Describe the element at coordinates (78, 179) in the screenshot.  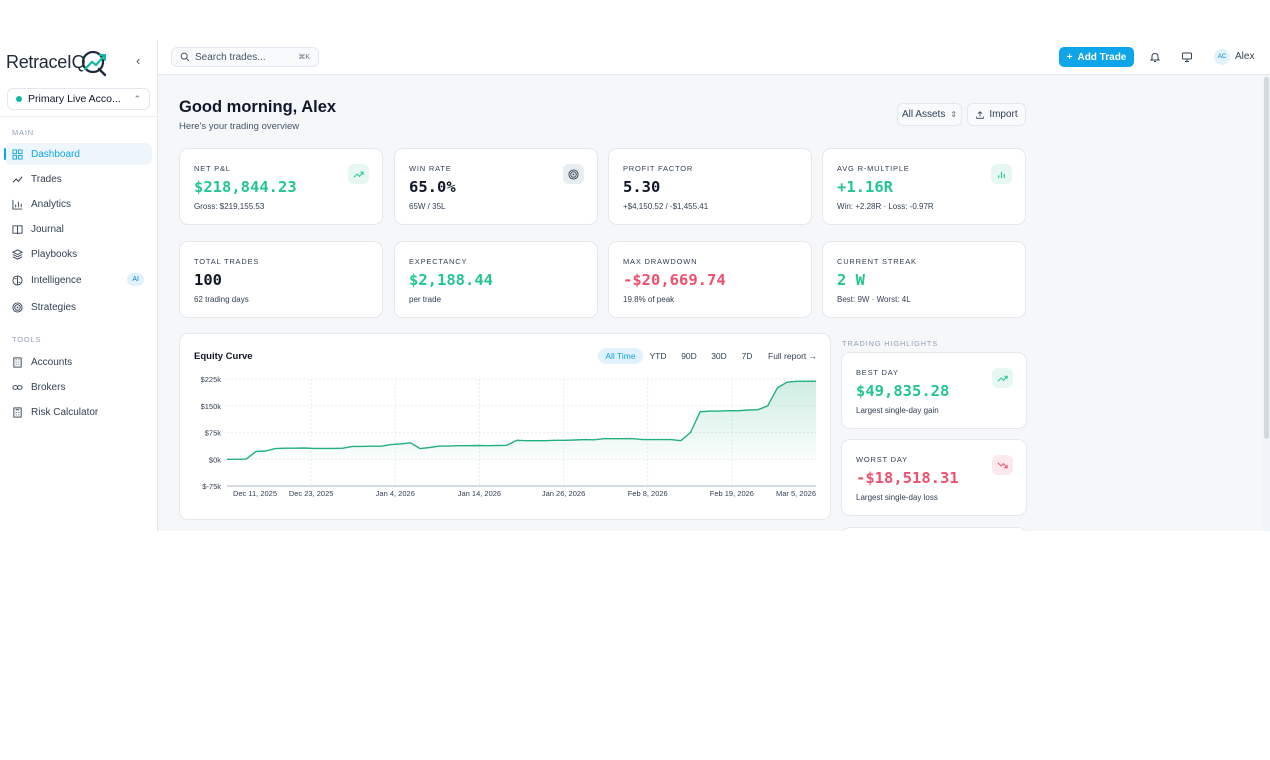
I see `sidebar-item-trades: Trades` at that location.